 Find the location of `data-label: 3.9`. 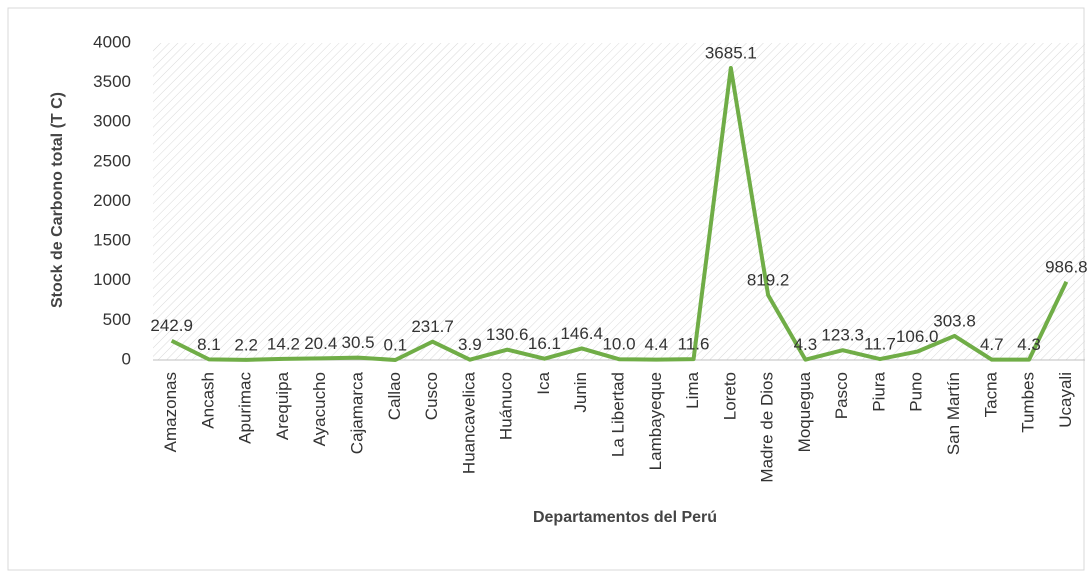

data-label: 3.9 is located at coordinates (470, 344).